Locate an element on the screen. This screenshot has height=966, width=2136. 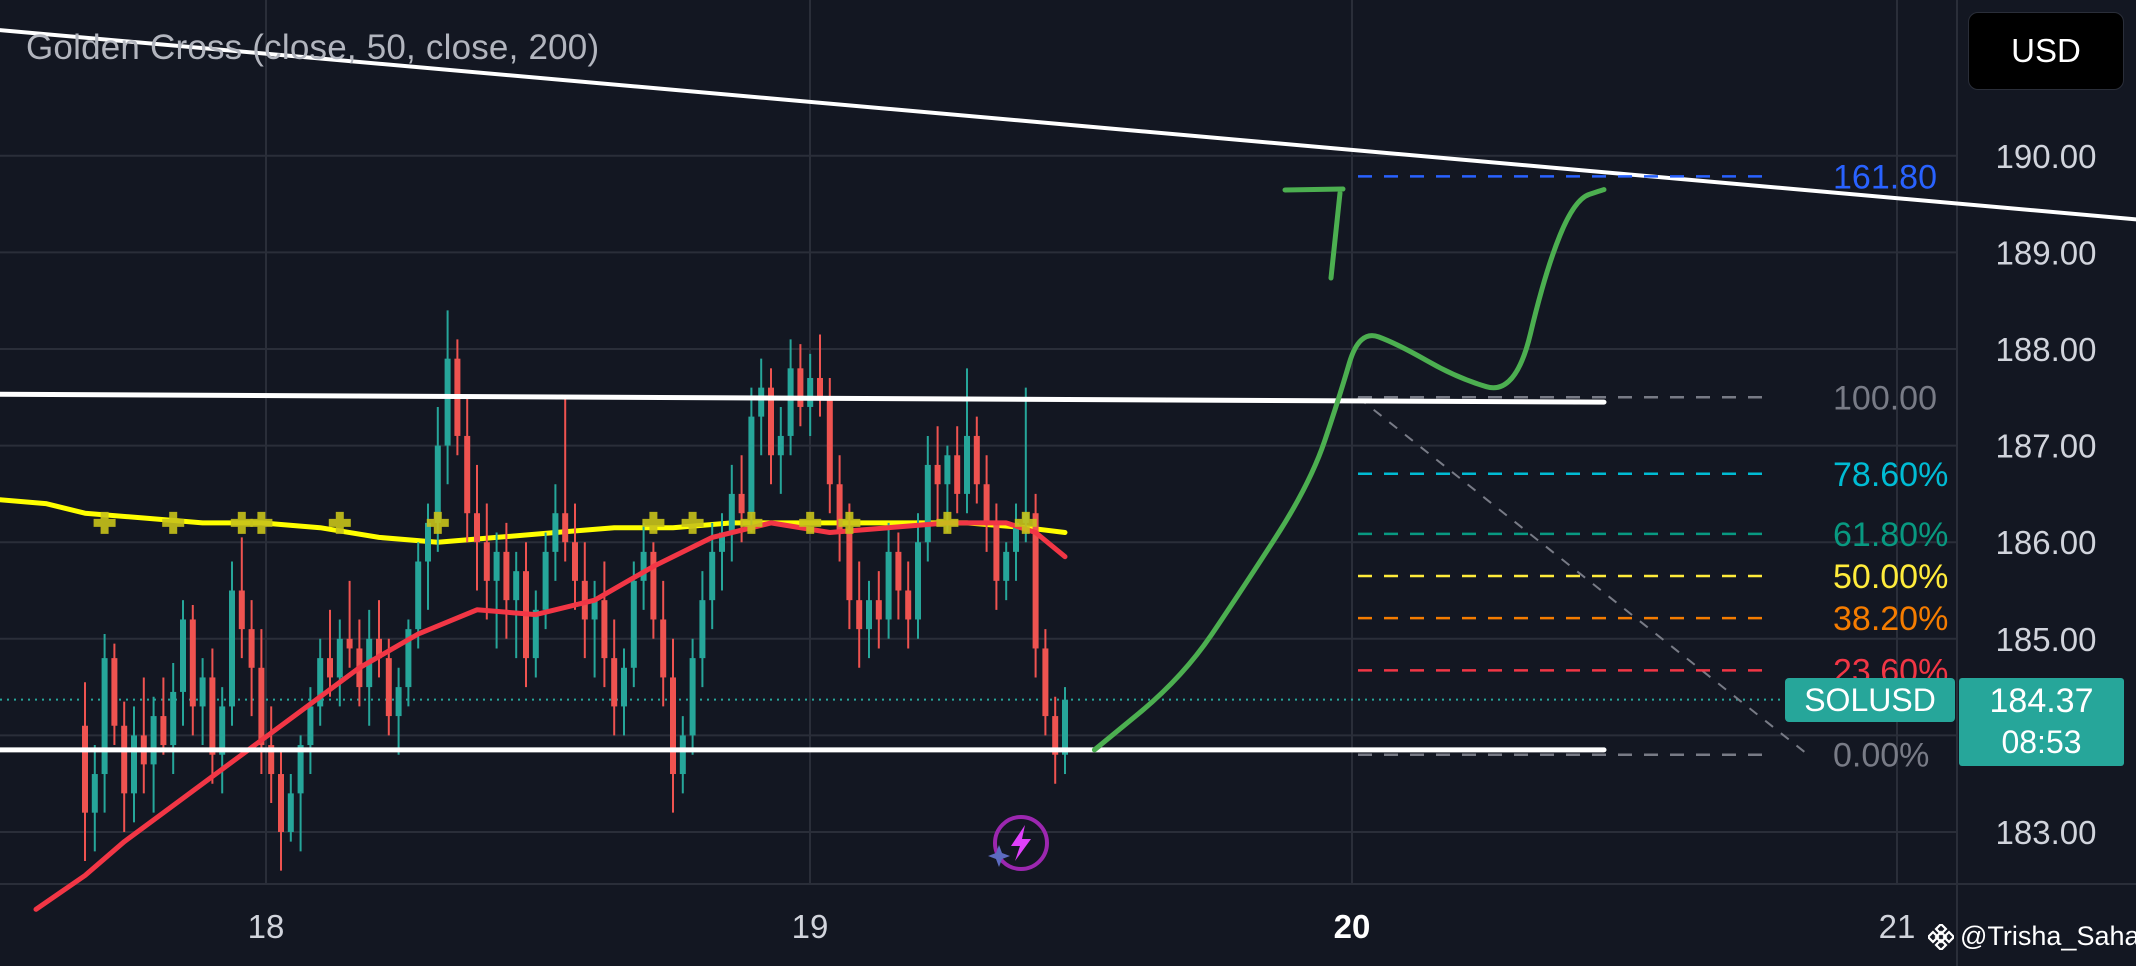
fib-level-label: 0.00% is located at coordinates (1881, 756).